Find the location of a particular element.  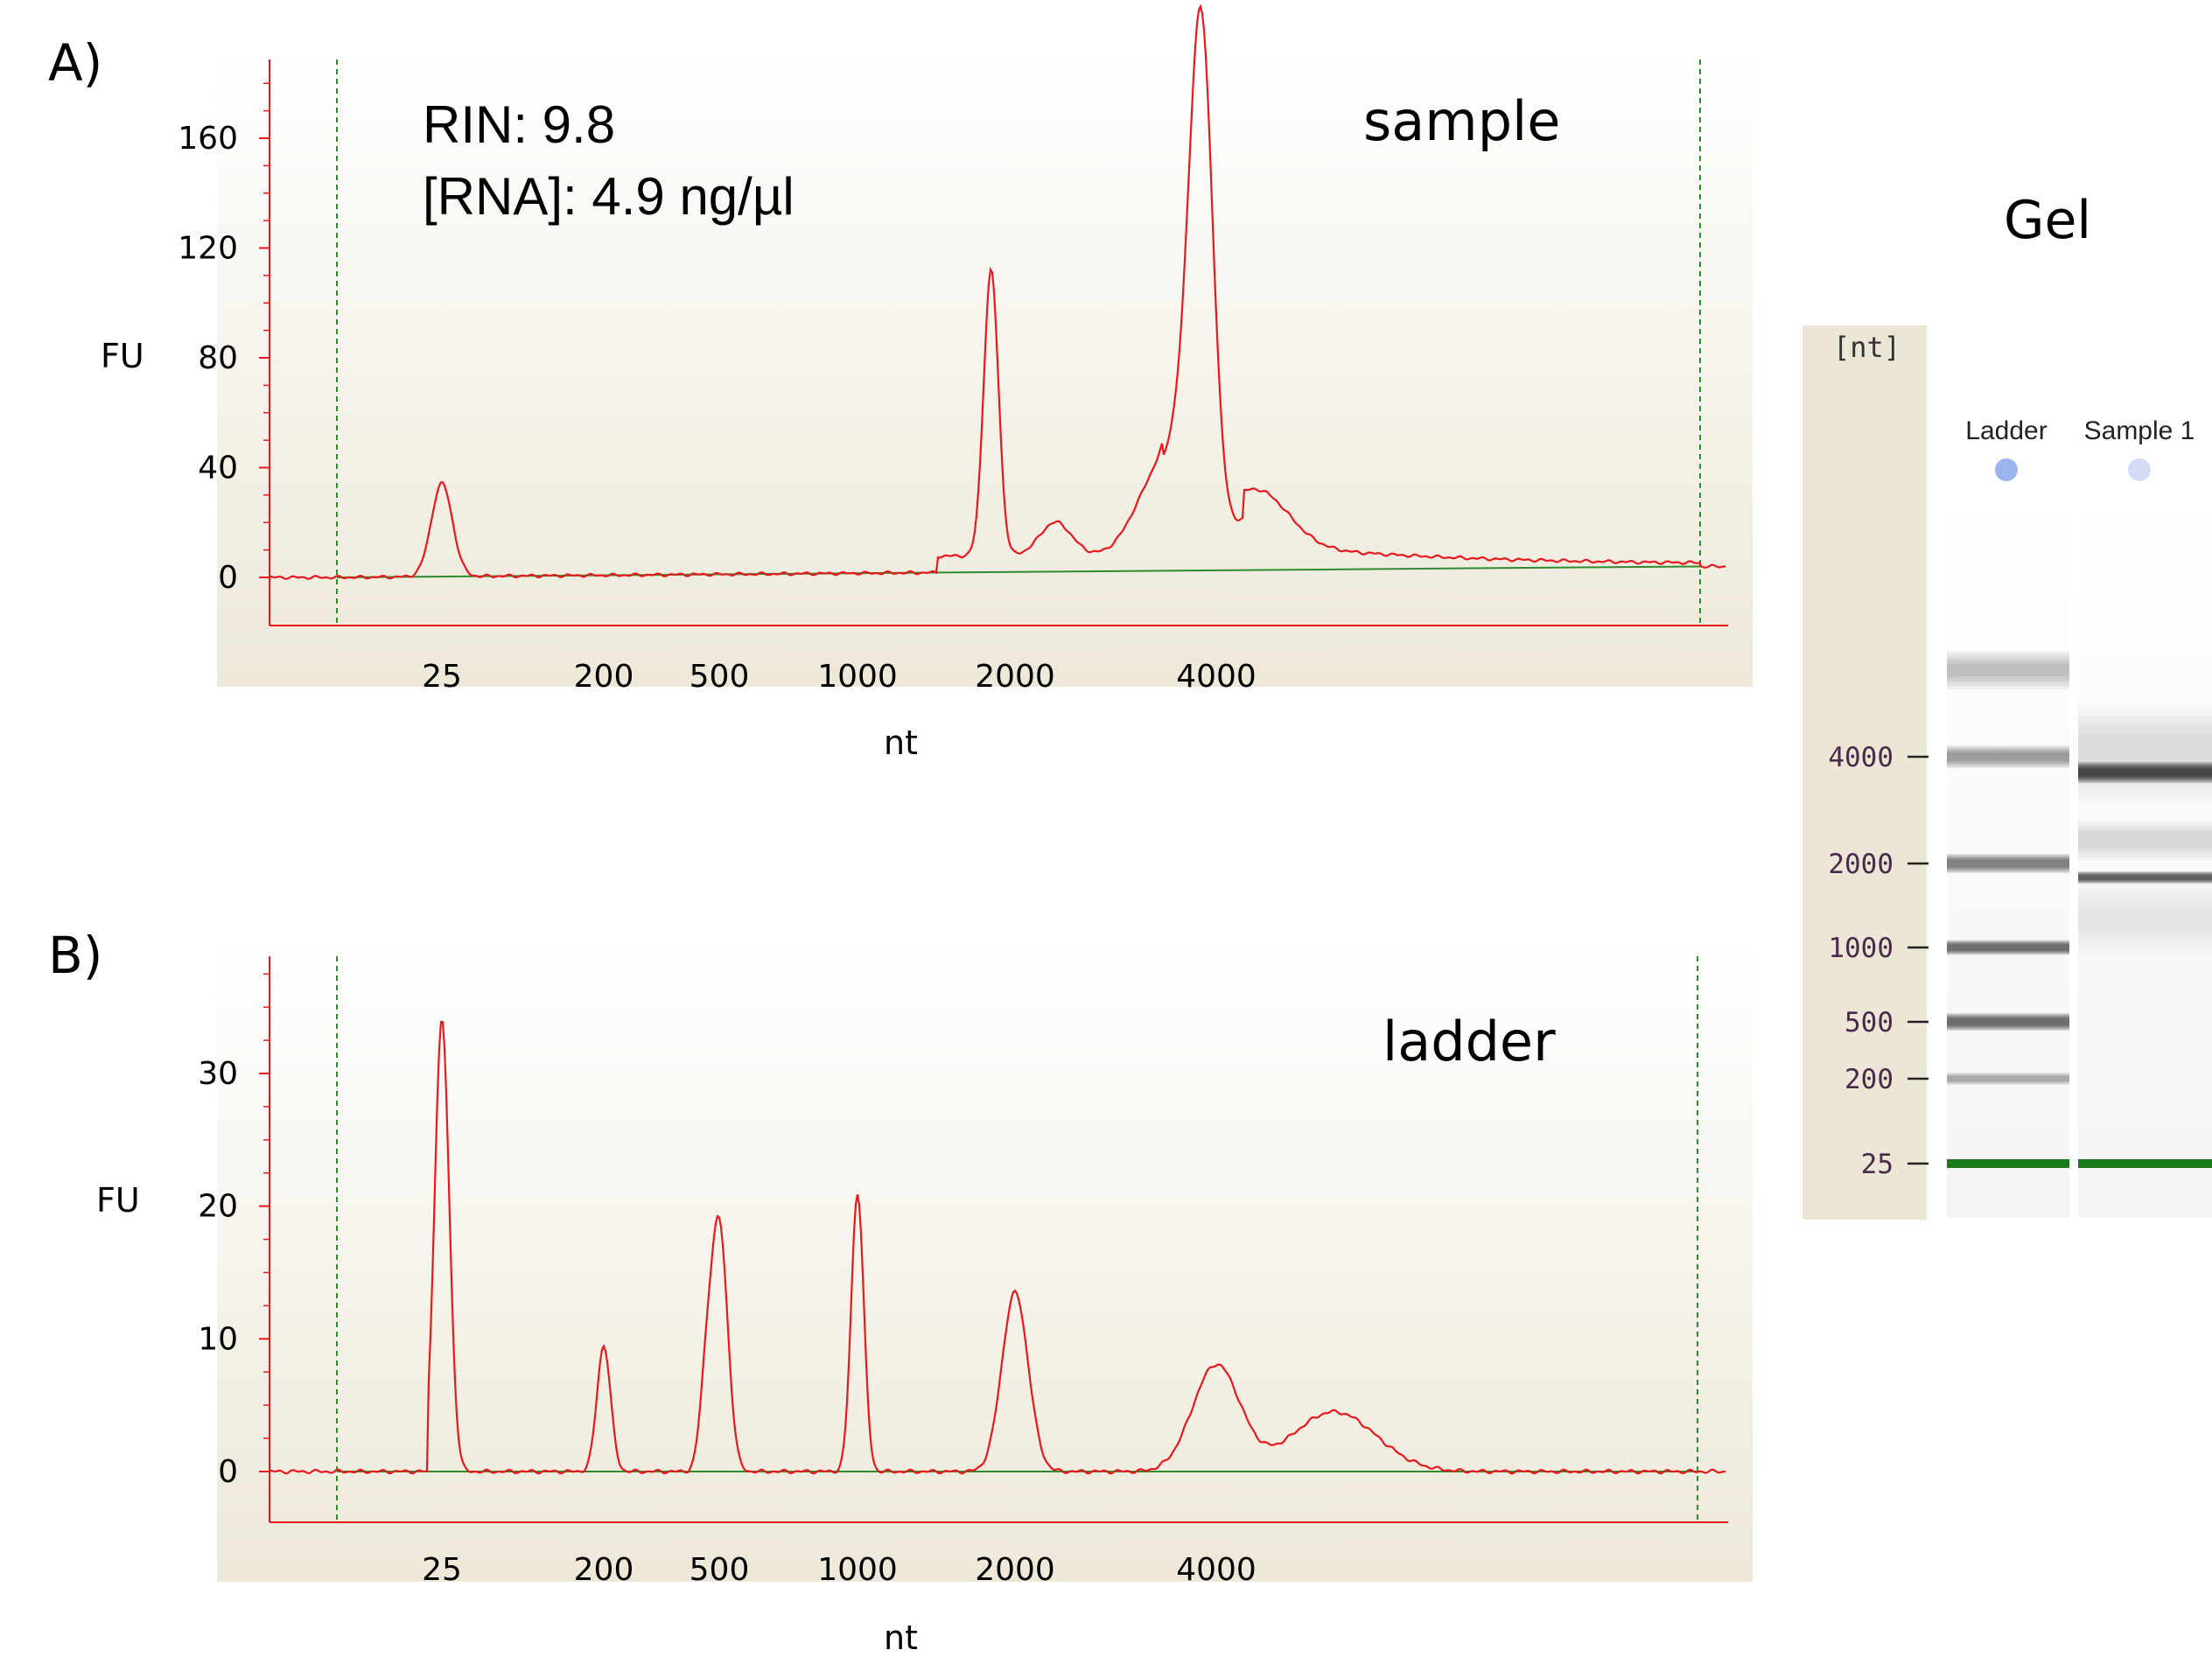

gel-lane-label-ladder: Ladder is located at coordinates (2006, 431).